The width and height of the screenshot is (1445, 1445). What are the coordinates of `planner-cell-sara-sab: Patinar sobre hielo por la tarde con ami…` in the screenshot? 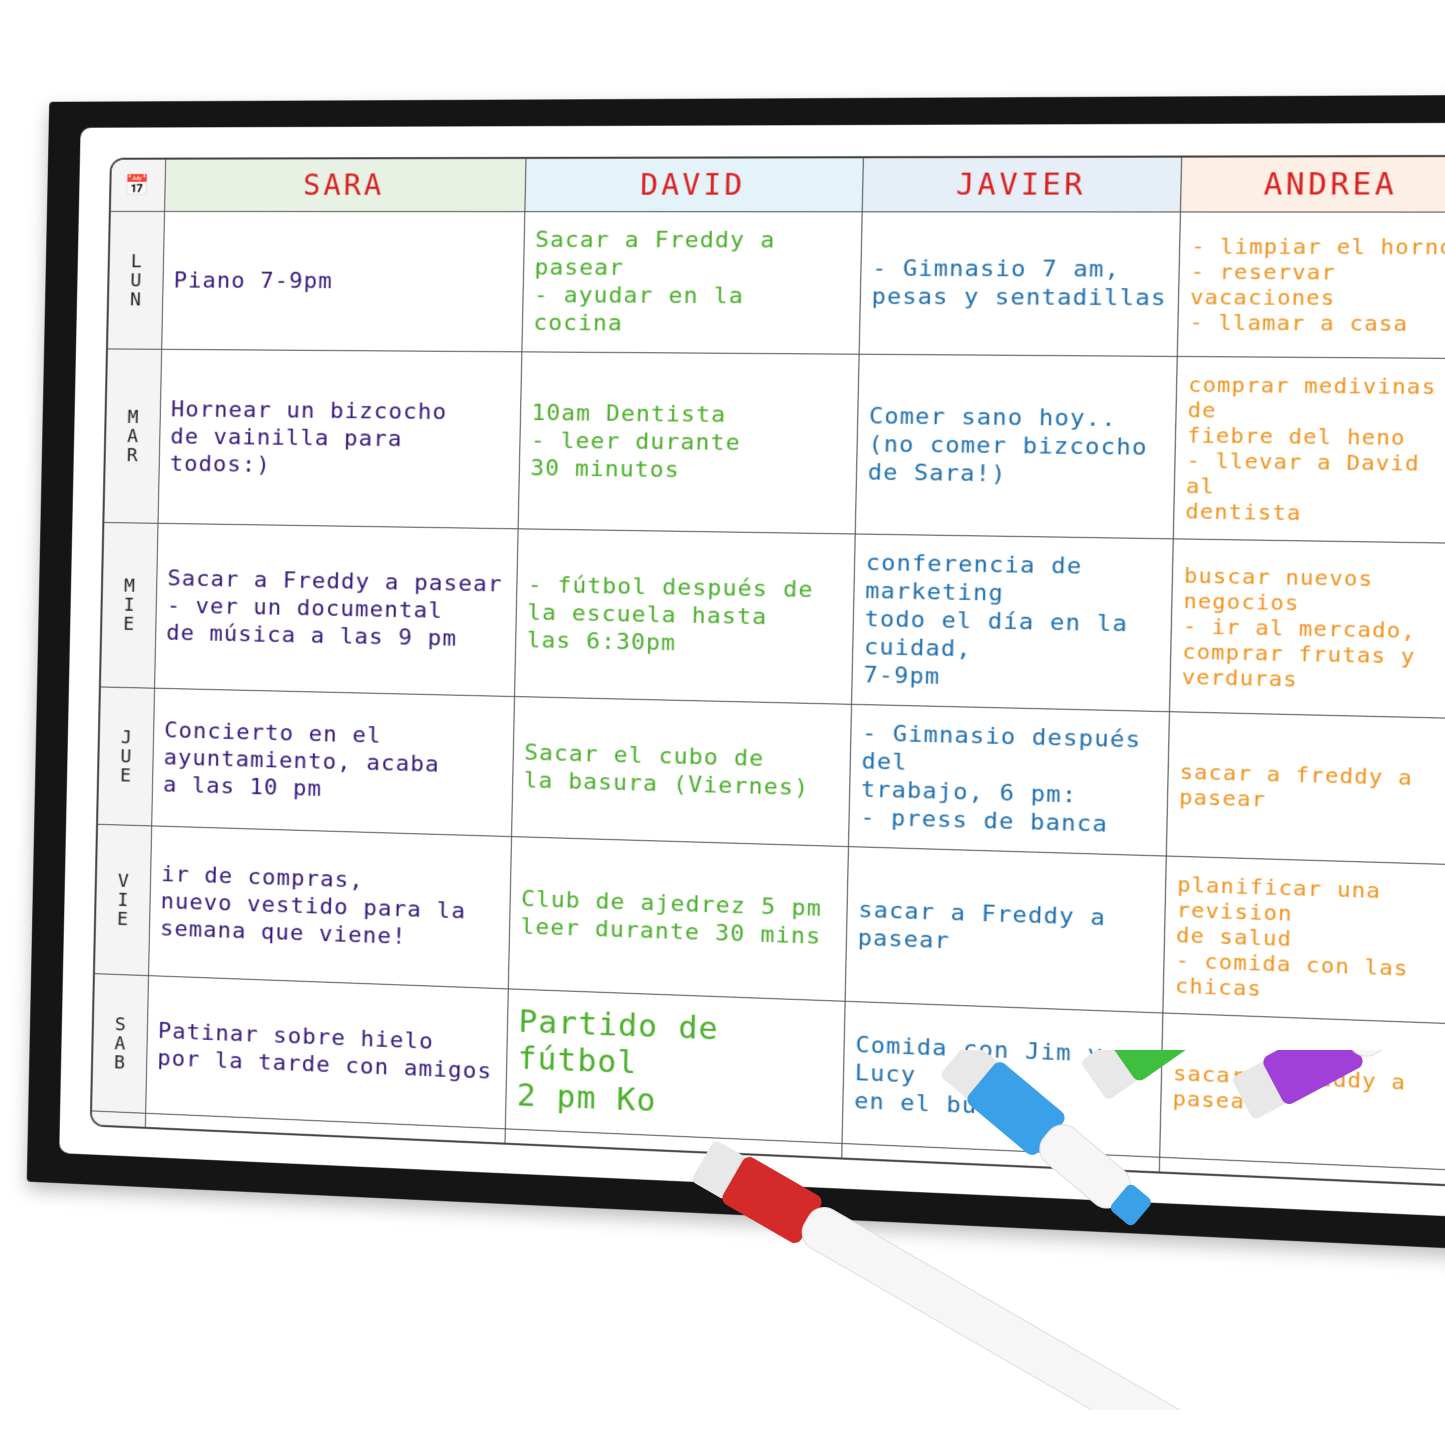 It's located at (327, 1053).